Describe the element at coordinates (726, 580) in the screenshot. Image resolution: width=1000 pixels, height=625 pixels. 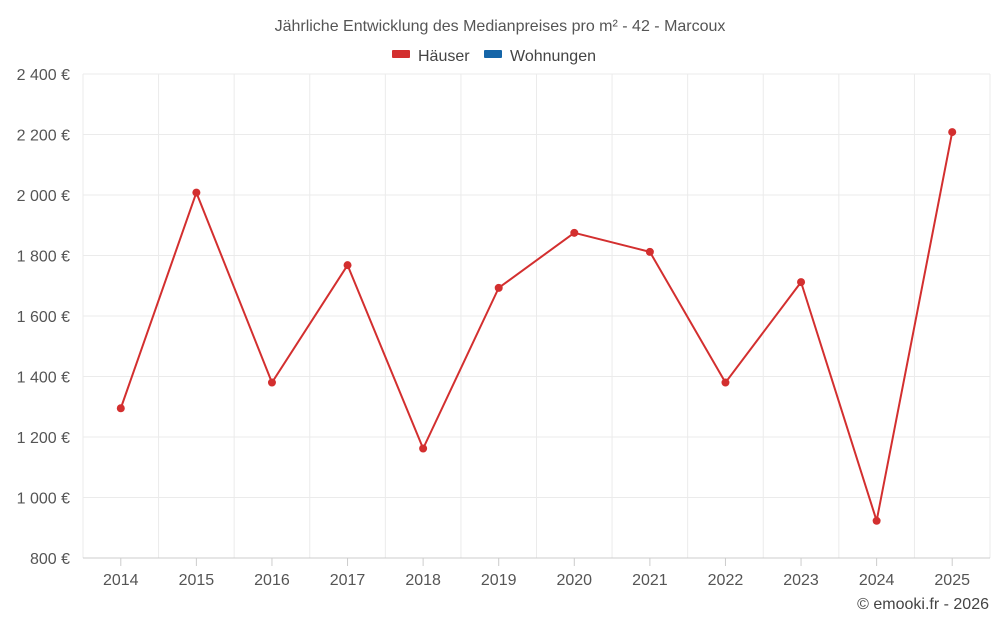
I see `x-tick-label: 2022` at that location.